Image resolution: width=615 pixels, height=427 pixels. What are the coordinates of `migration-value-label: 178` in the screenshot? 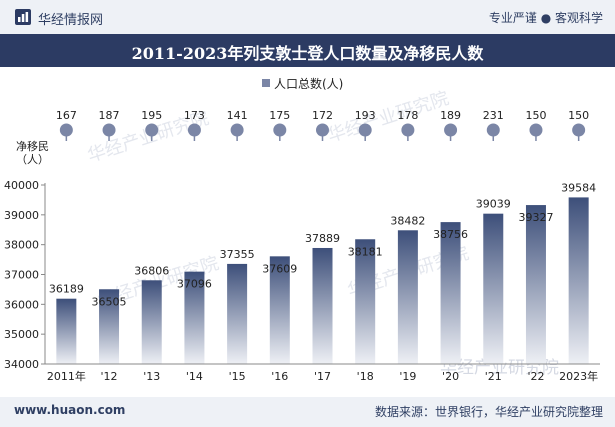 It's located at (407, 115).